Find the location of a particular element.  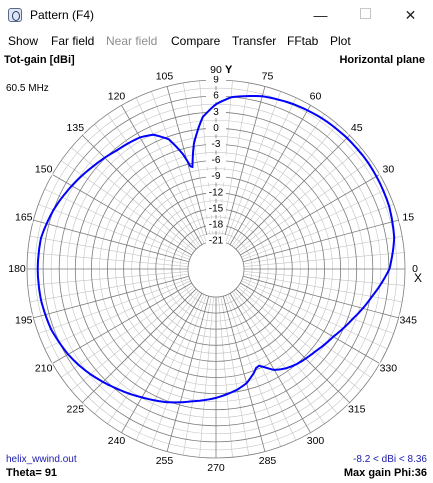

angle-label: 0 is located at coordinates (415, 269).